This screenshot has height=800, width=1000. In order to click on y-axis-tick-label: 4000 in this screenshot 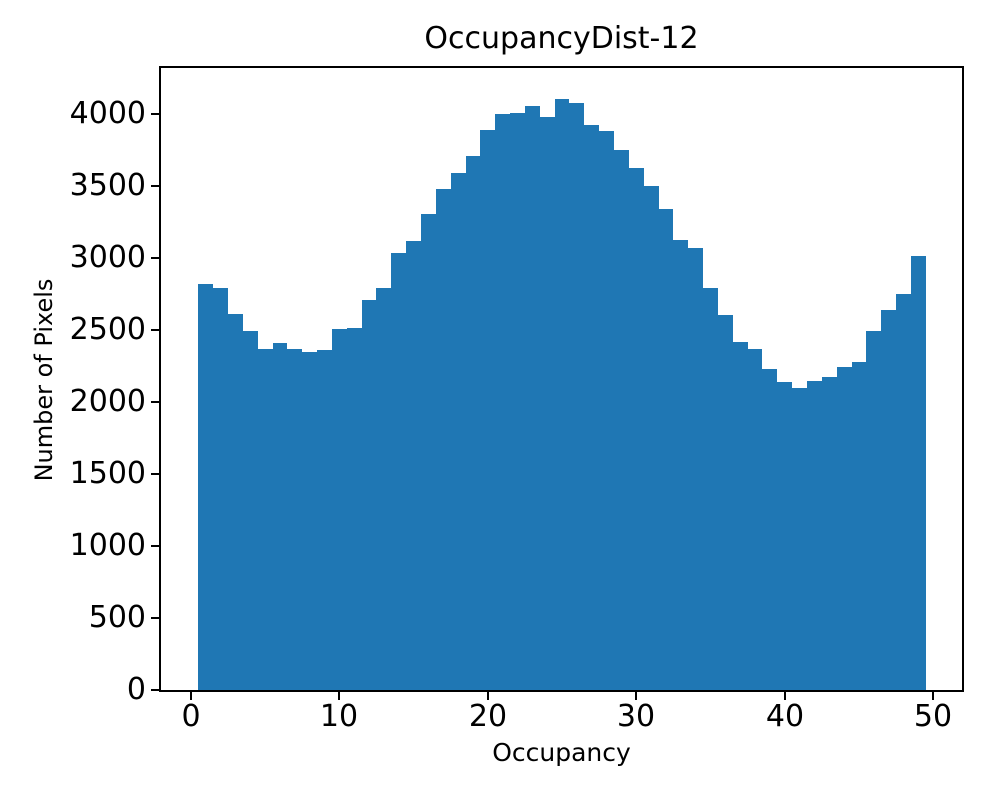, I will do `click(107, 113)`.